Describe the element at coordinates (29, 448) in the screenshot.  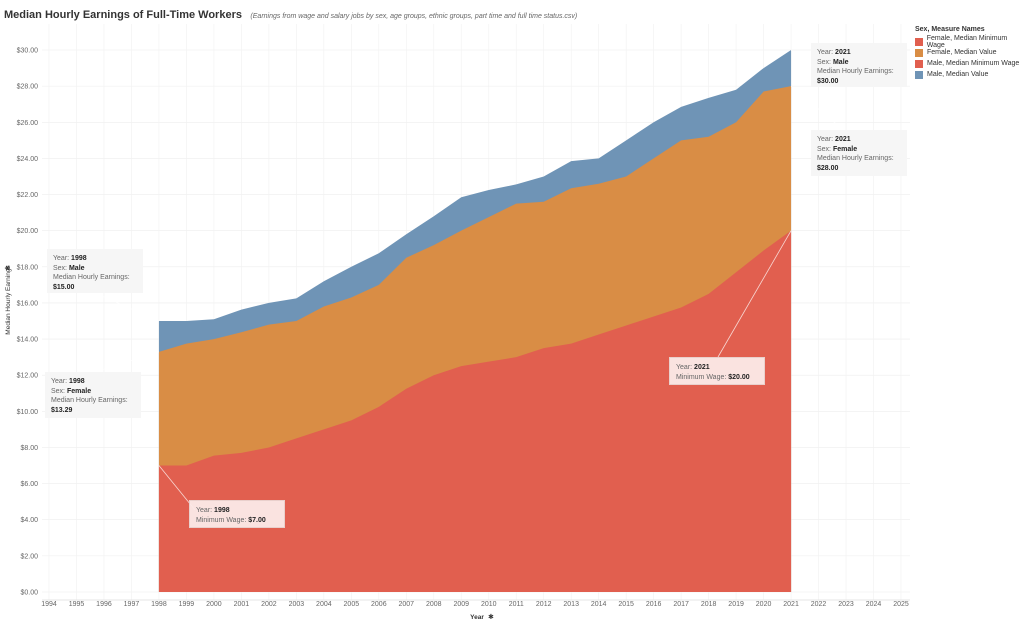
I see `y-tick-label: $8.00` at that location.